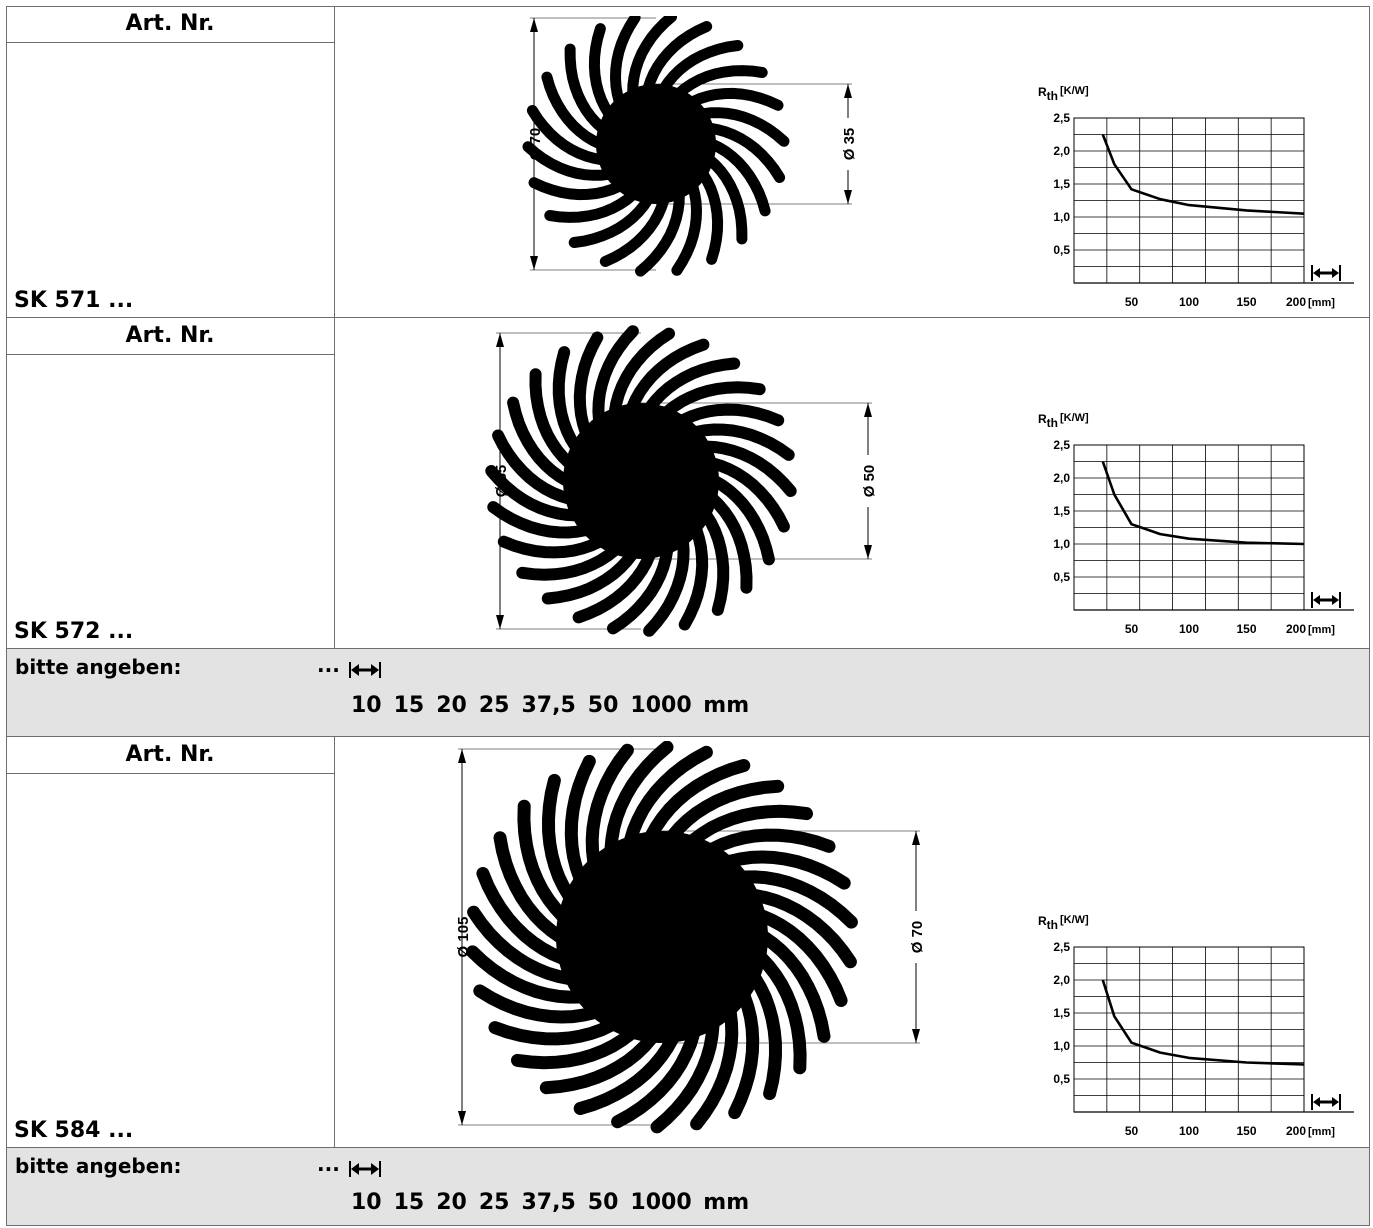  Describe the element at coordinates (1132, 629) in the screenshot. I see `x-tick-label: 50` at that location.